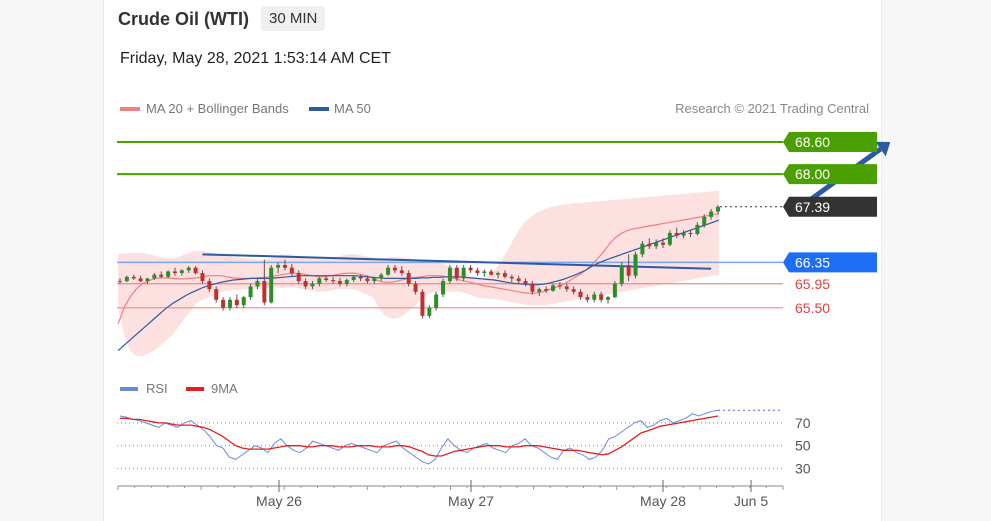 Image resolution: width=991 pixels, height=521 pixels. Describe the element at coordinates (830, 174) in the screenshot. I see `level-tag-resistance: 68.00` at that location.